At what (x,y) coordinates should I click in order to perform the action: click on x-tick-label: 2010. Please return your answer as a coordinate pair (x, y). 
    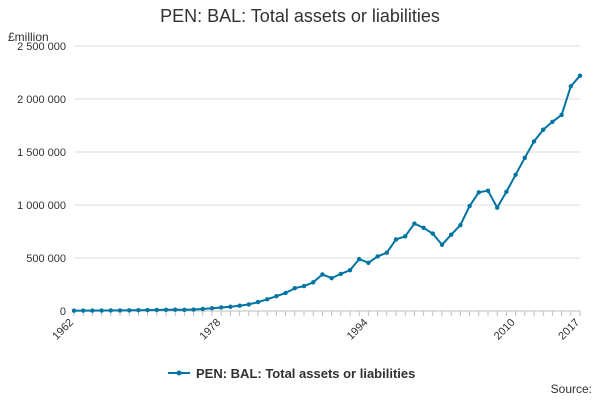
    Looking at the image, I should click on (505, 330).